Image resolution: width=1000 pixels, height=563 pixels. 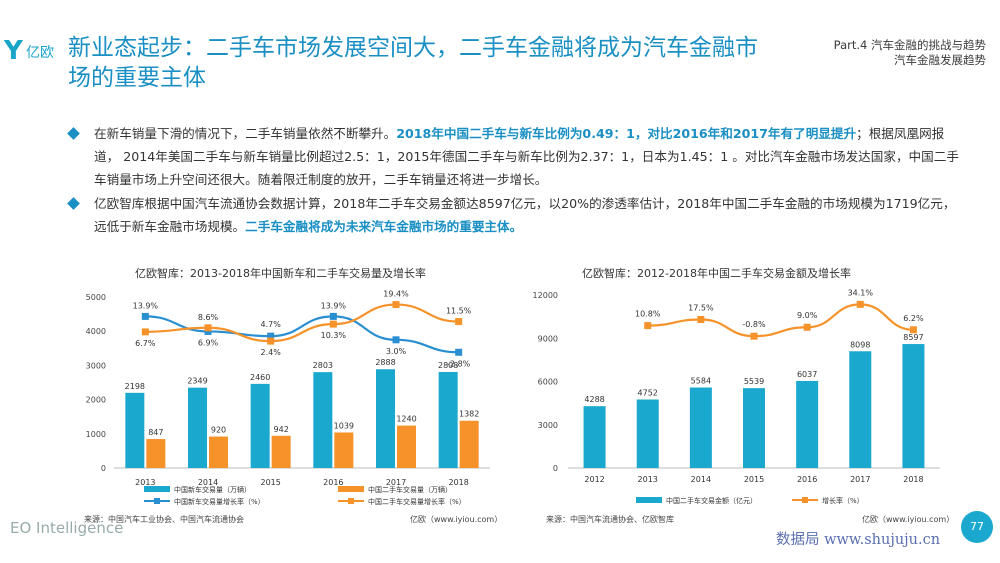 I want to click on section-label-line2: 汽车金融发展趋势, so click(x=940, y=60).